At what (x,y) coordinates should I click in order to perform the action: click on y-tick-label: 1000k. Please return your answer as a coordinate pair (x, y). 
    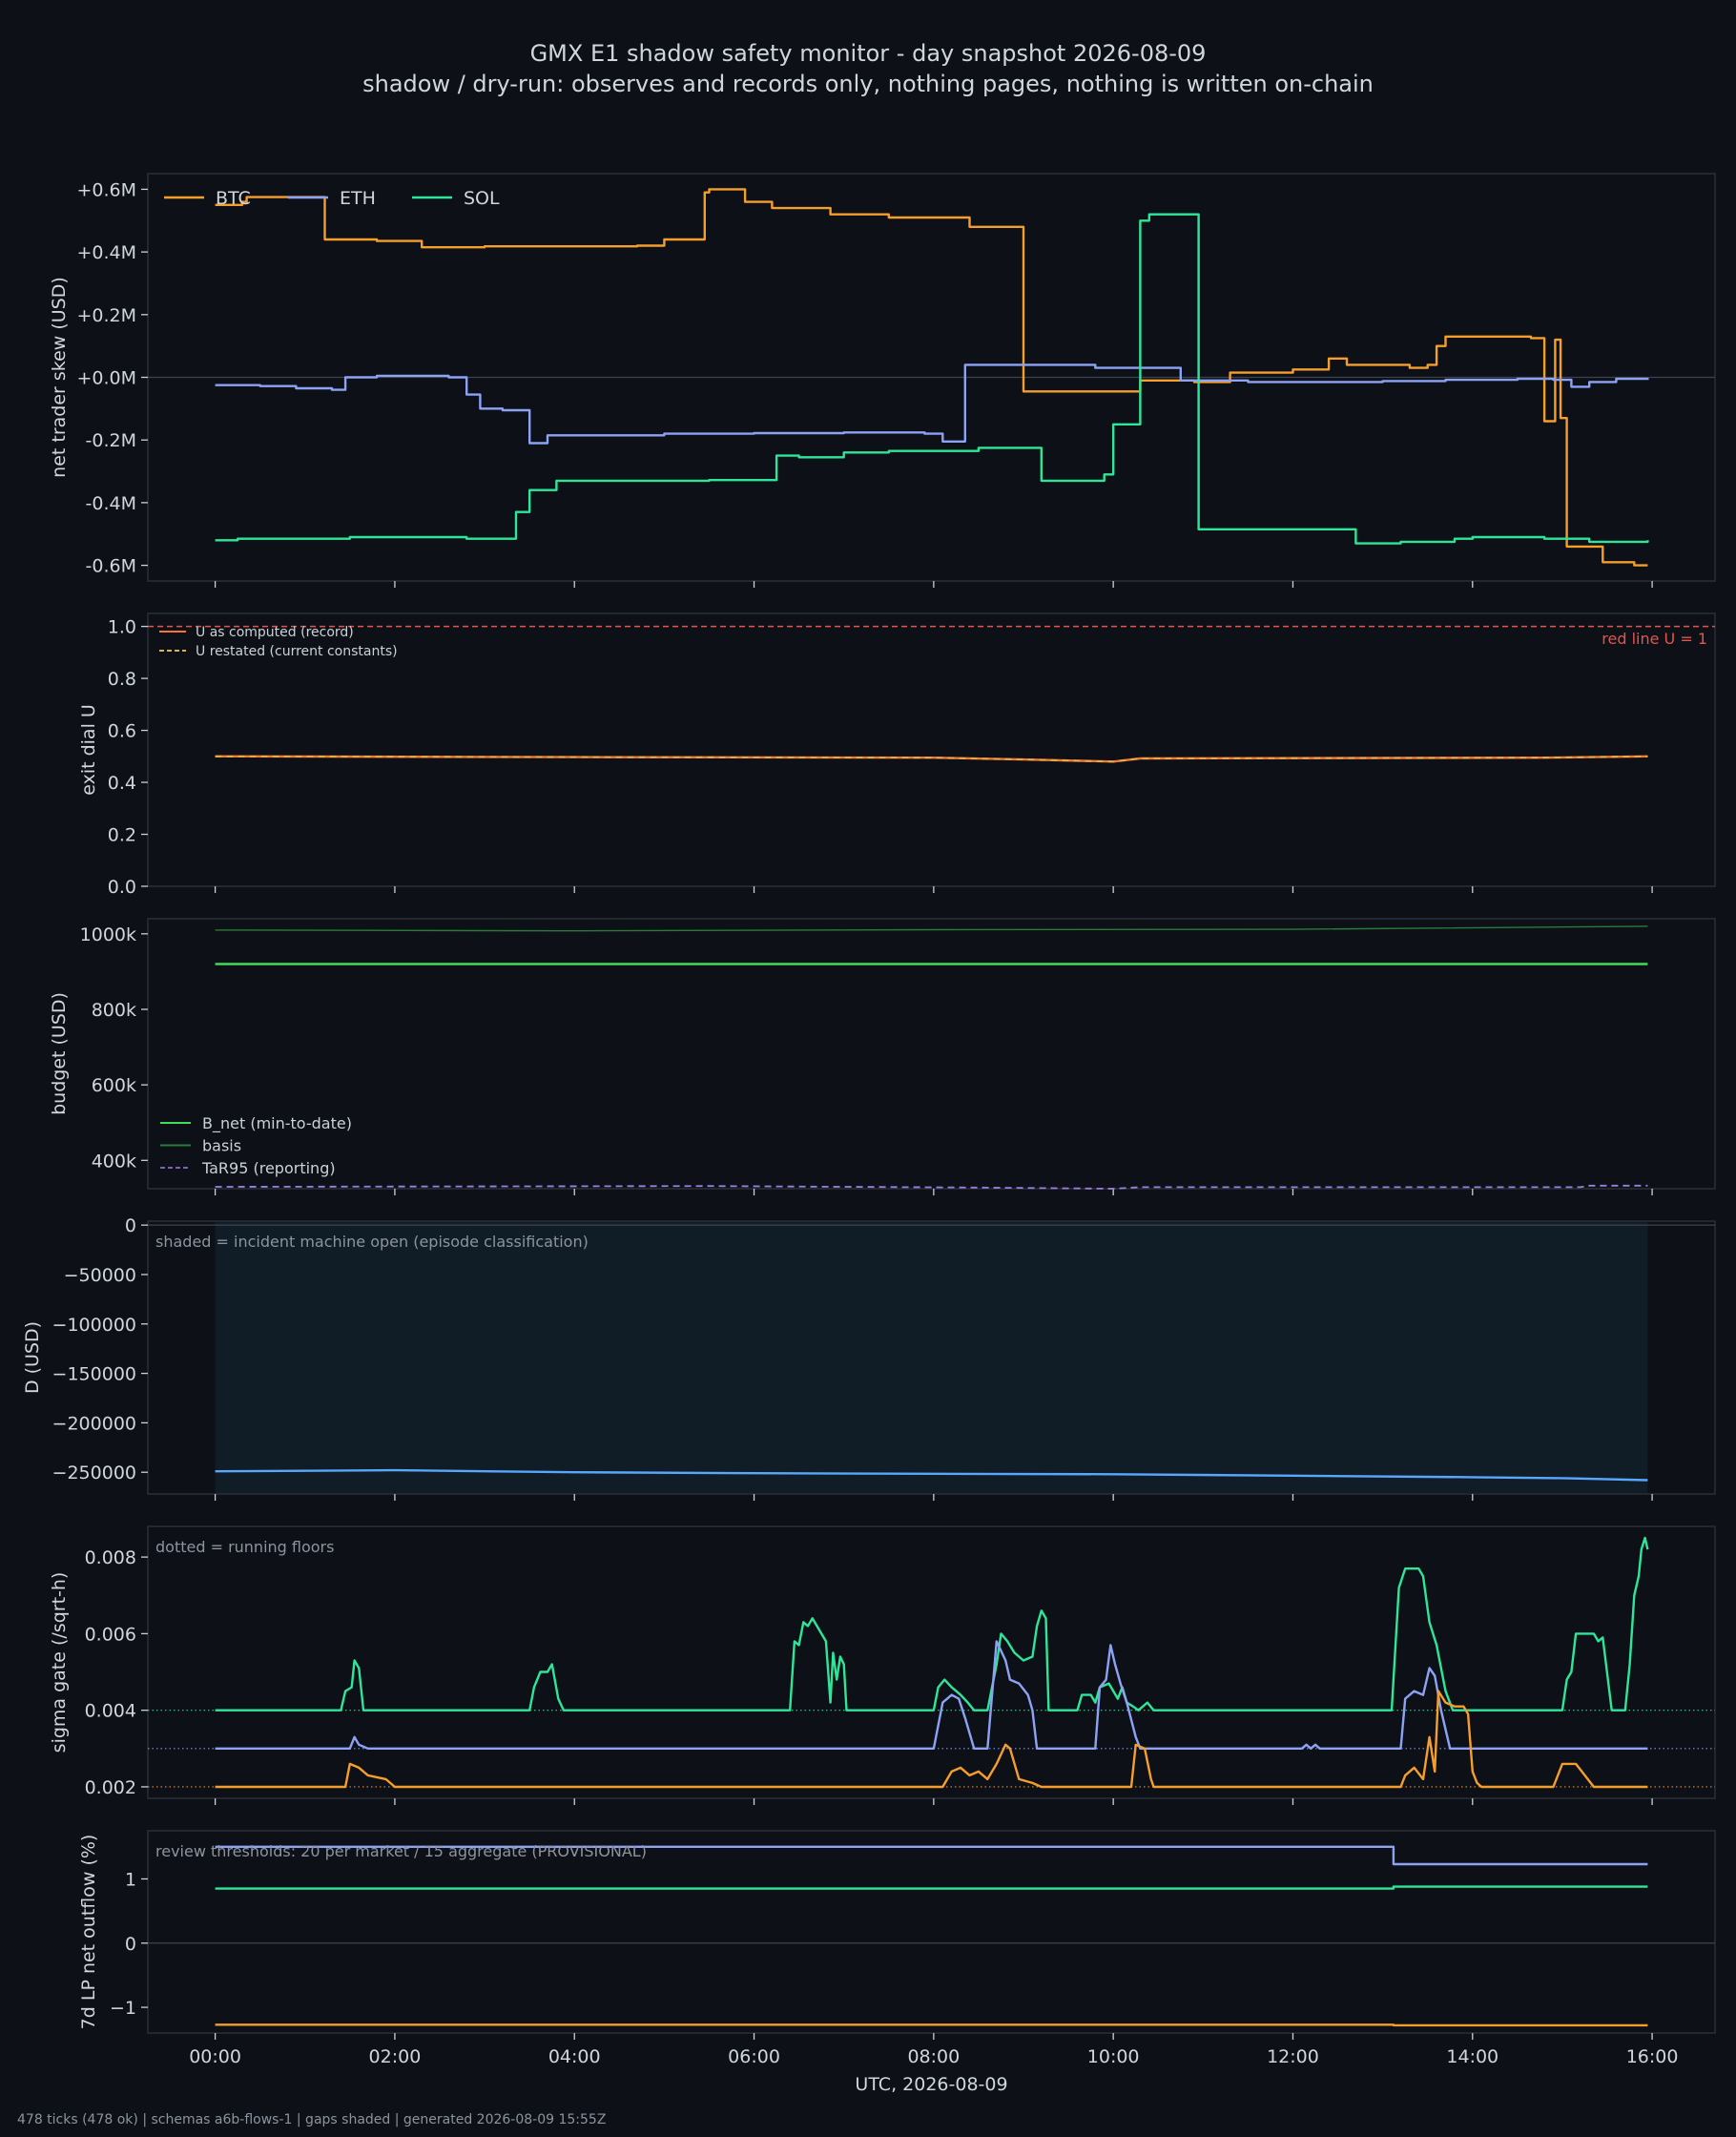
    Looking at the image, I should click on (108, 934).